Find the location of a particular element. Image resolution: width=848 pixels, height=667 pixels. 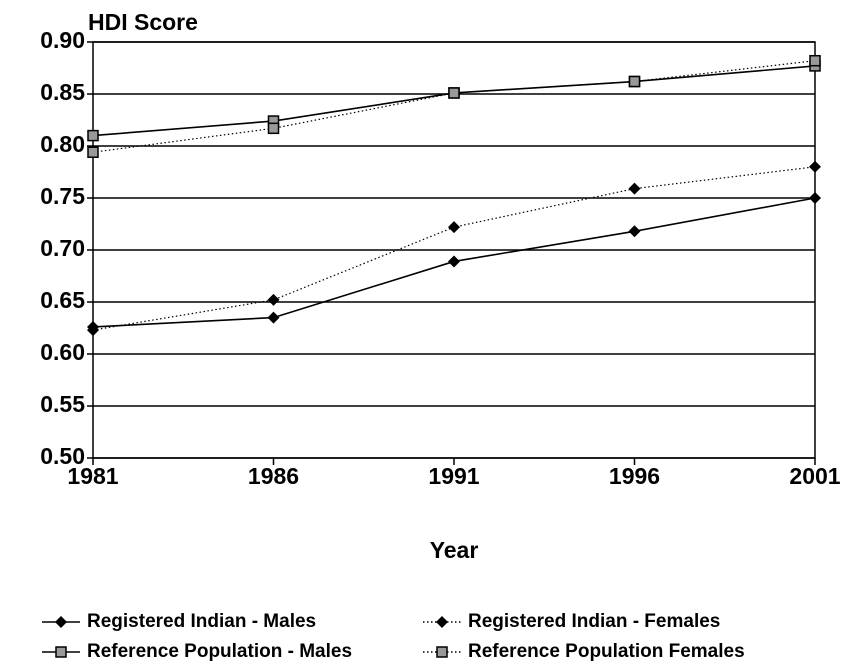

legend-label: Registered Indian - Males is located at coordinates (201, 621).